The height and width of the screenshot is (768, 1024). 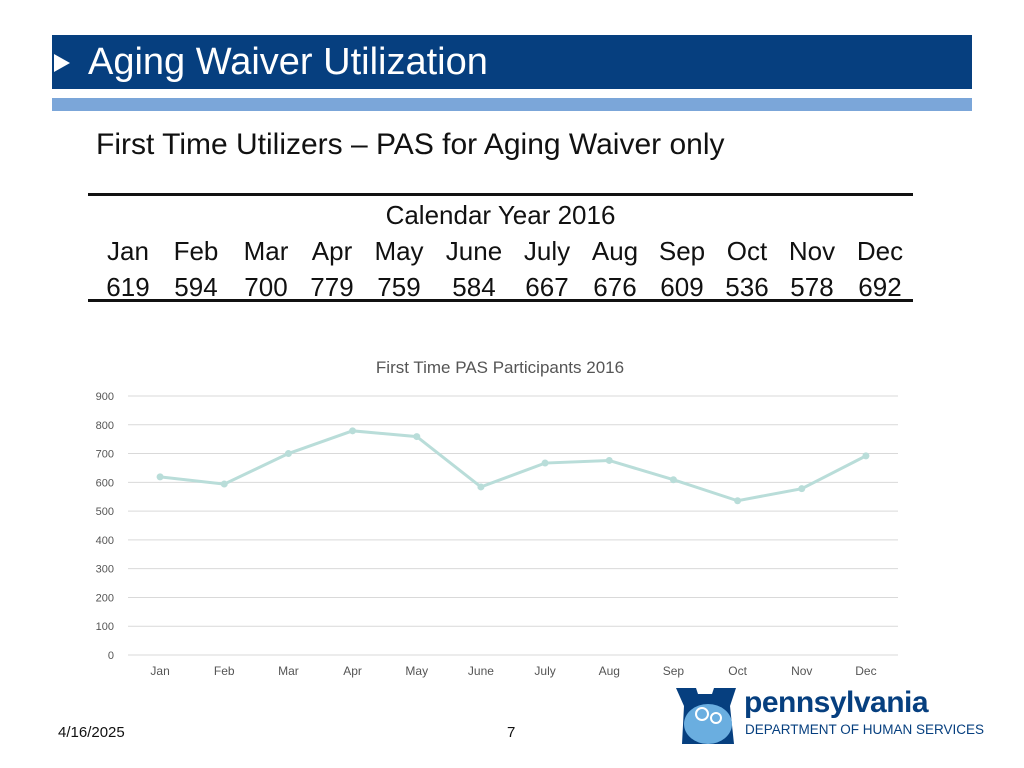 What do you see at coordinates (288, 62) in the screenshot?
I see `slide-title: Aging Waiver Utilization` at bounding box center [288, 62].